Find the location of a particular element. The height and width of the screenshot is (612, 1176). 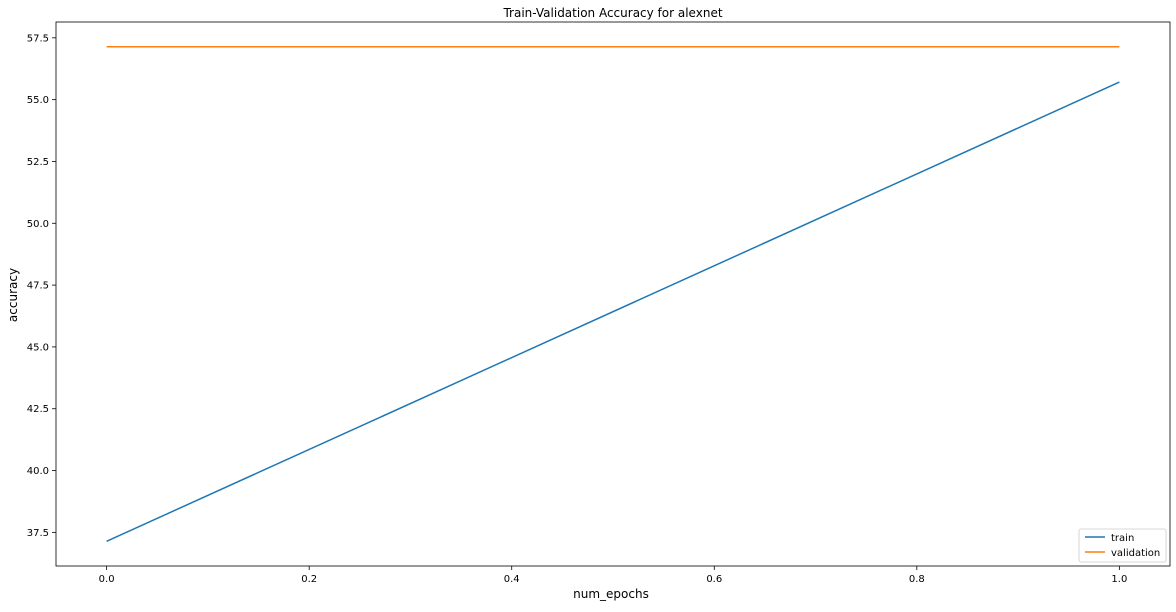

y-tick-label: 42.5 is located at coordinates (38, 409).